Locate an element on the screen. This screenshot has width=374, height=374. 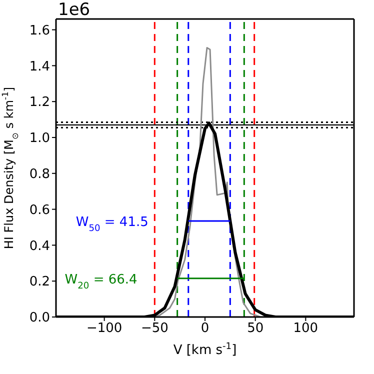
annotation: 1e6 is located at coordinates (74, 10).